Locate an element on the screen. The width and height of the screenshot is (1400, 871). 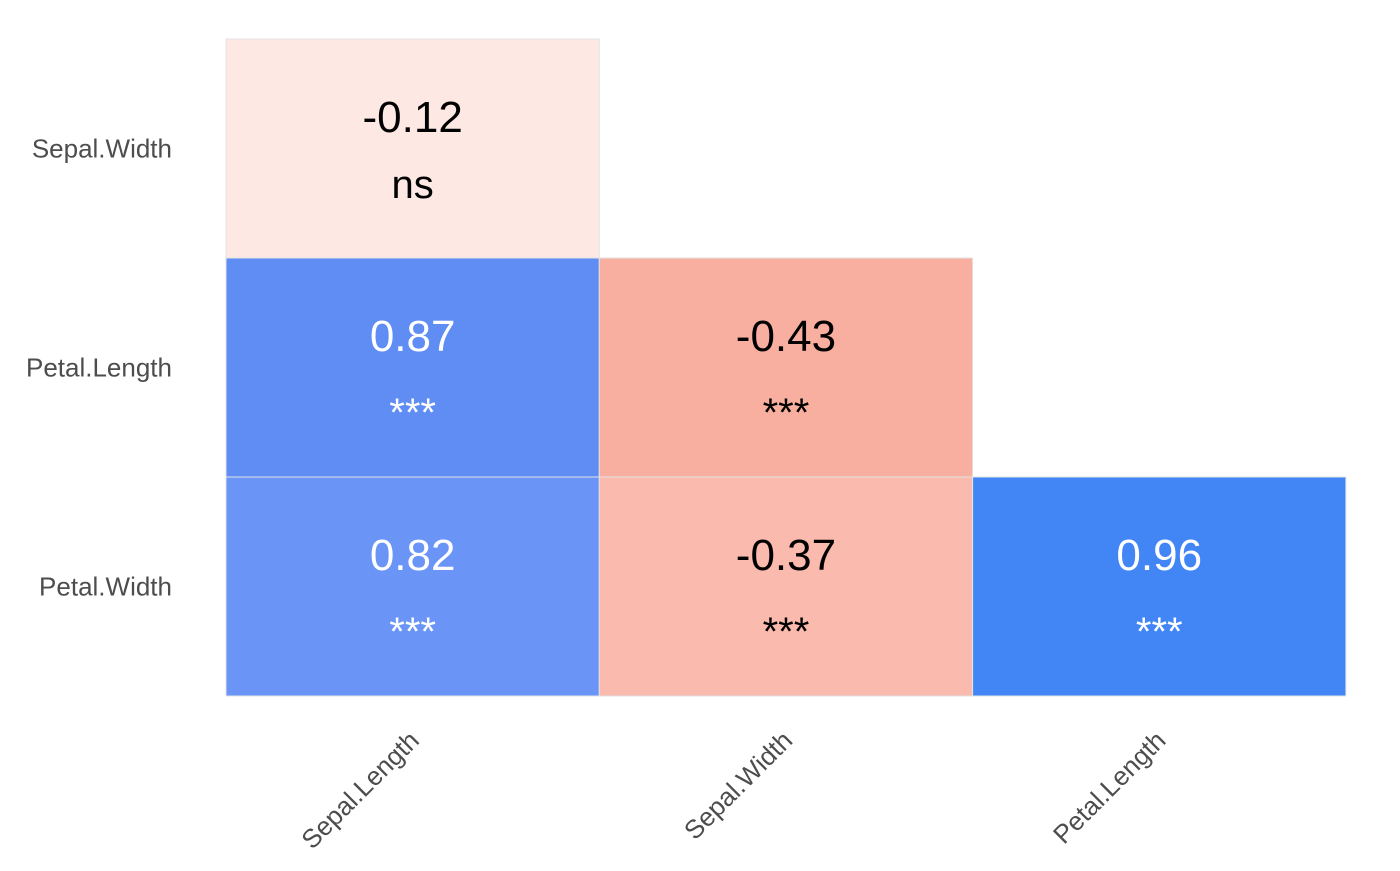
heatmap-cell-sepal-width-petal-length: -0.43 *** is located at coordinates (786, 367).